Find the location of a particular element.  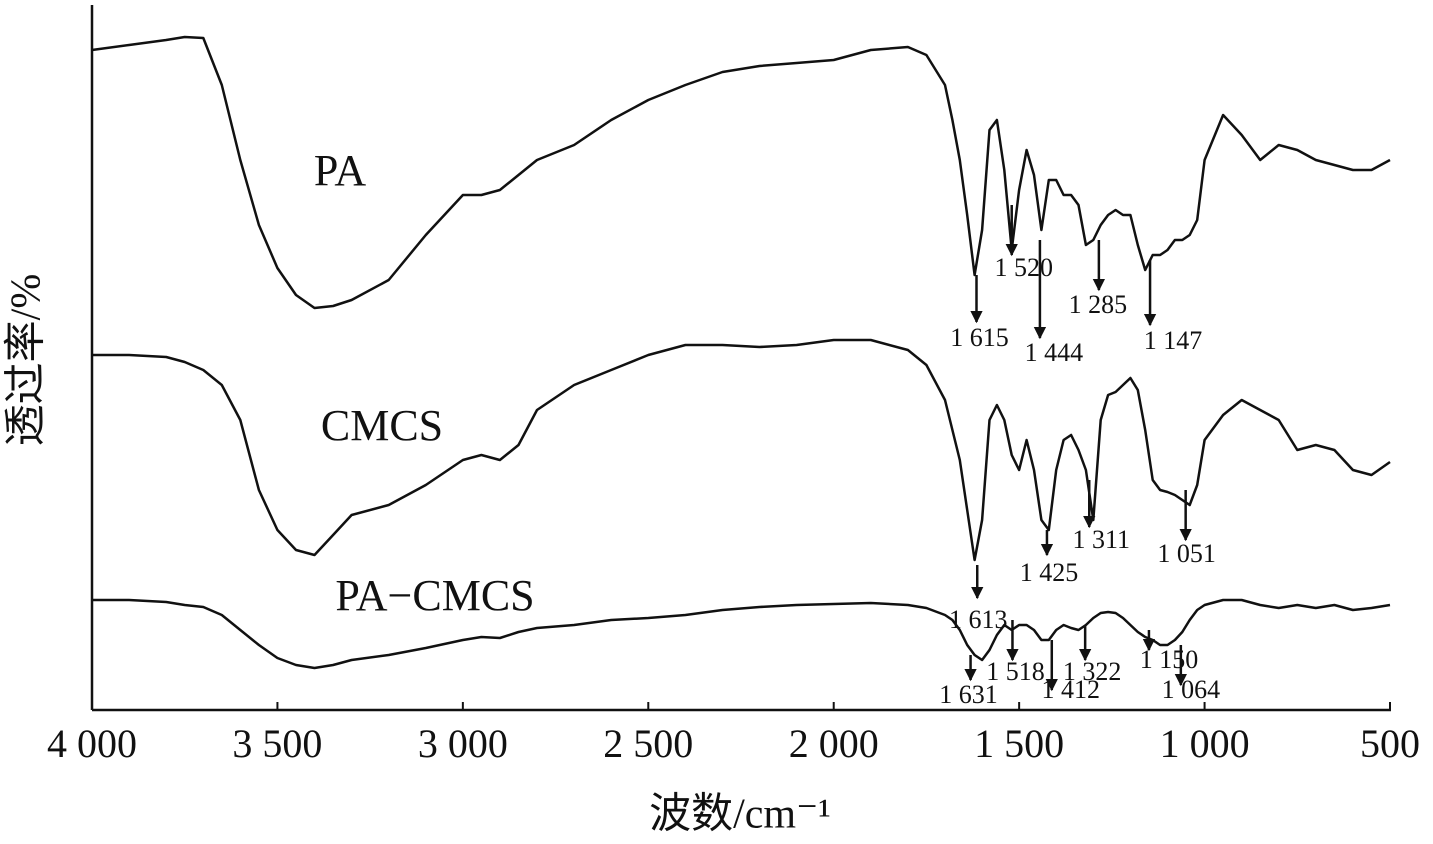

y-axis-label: 透过率/% is located at coordinates (26, 360).